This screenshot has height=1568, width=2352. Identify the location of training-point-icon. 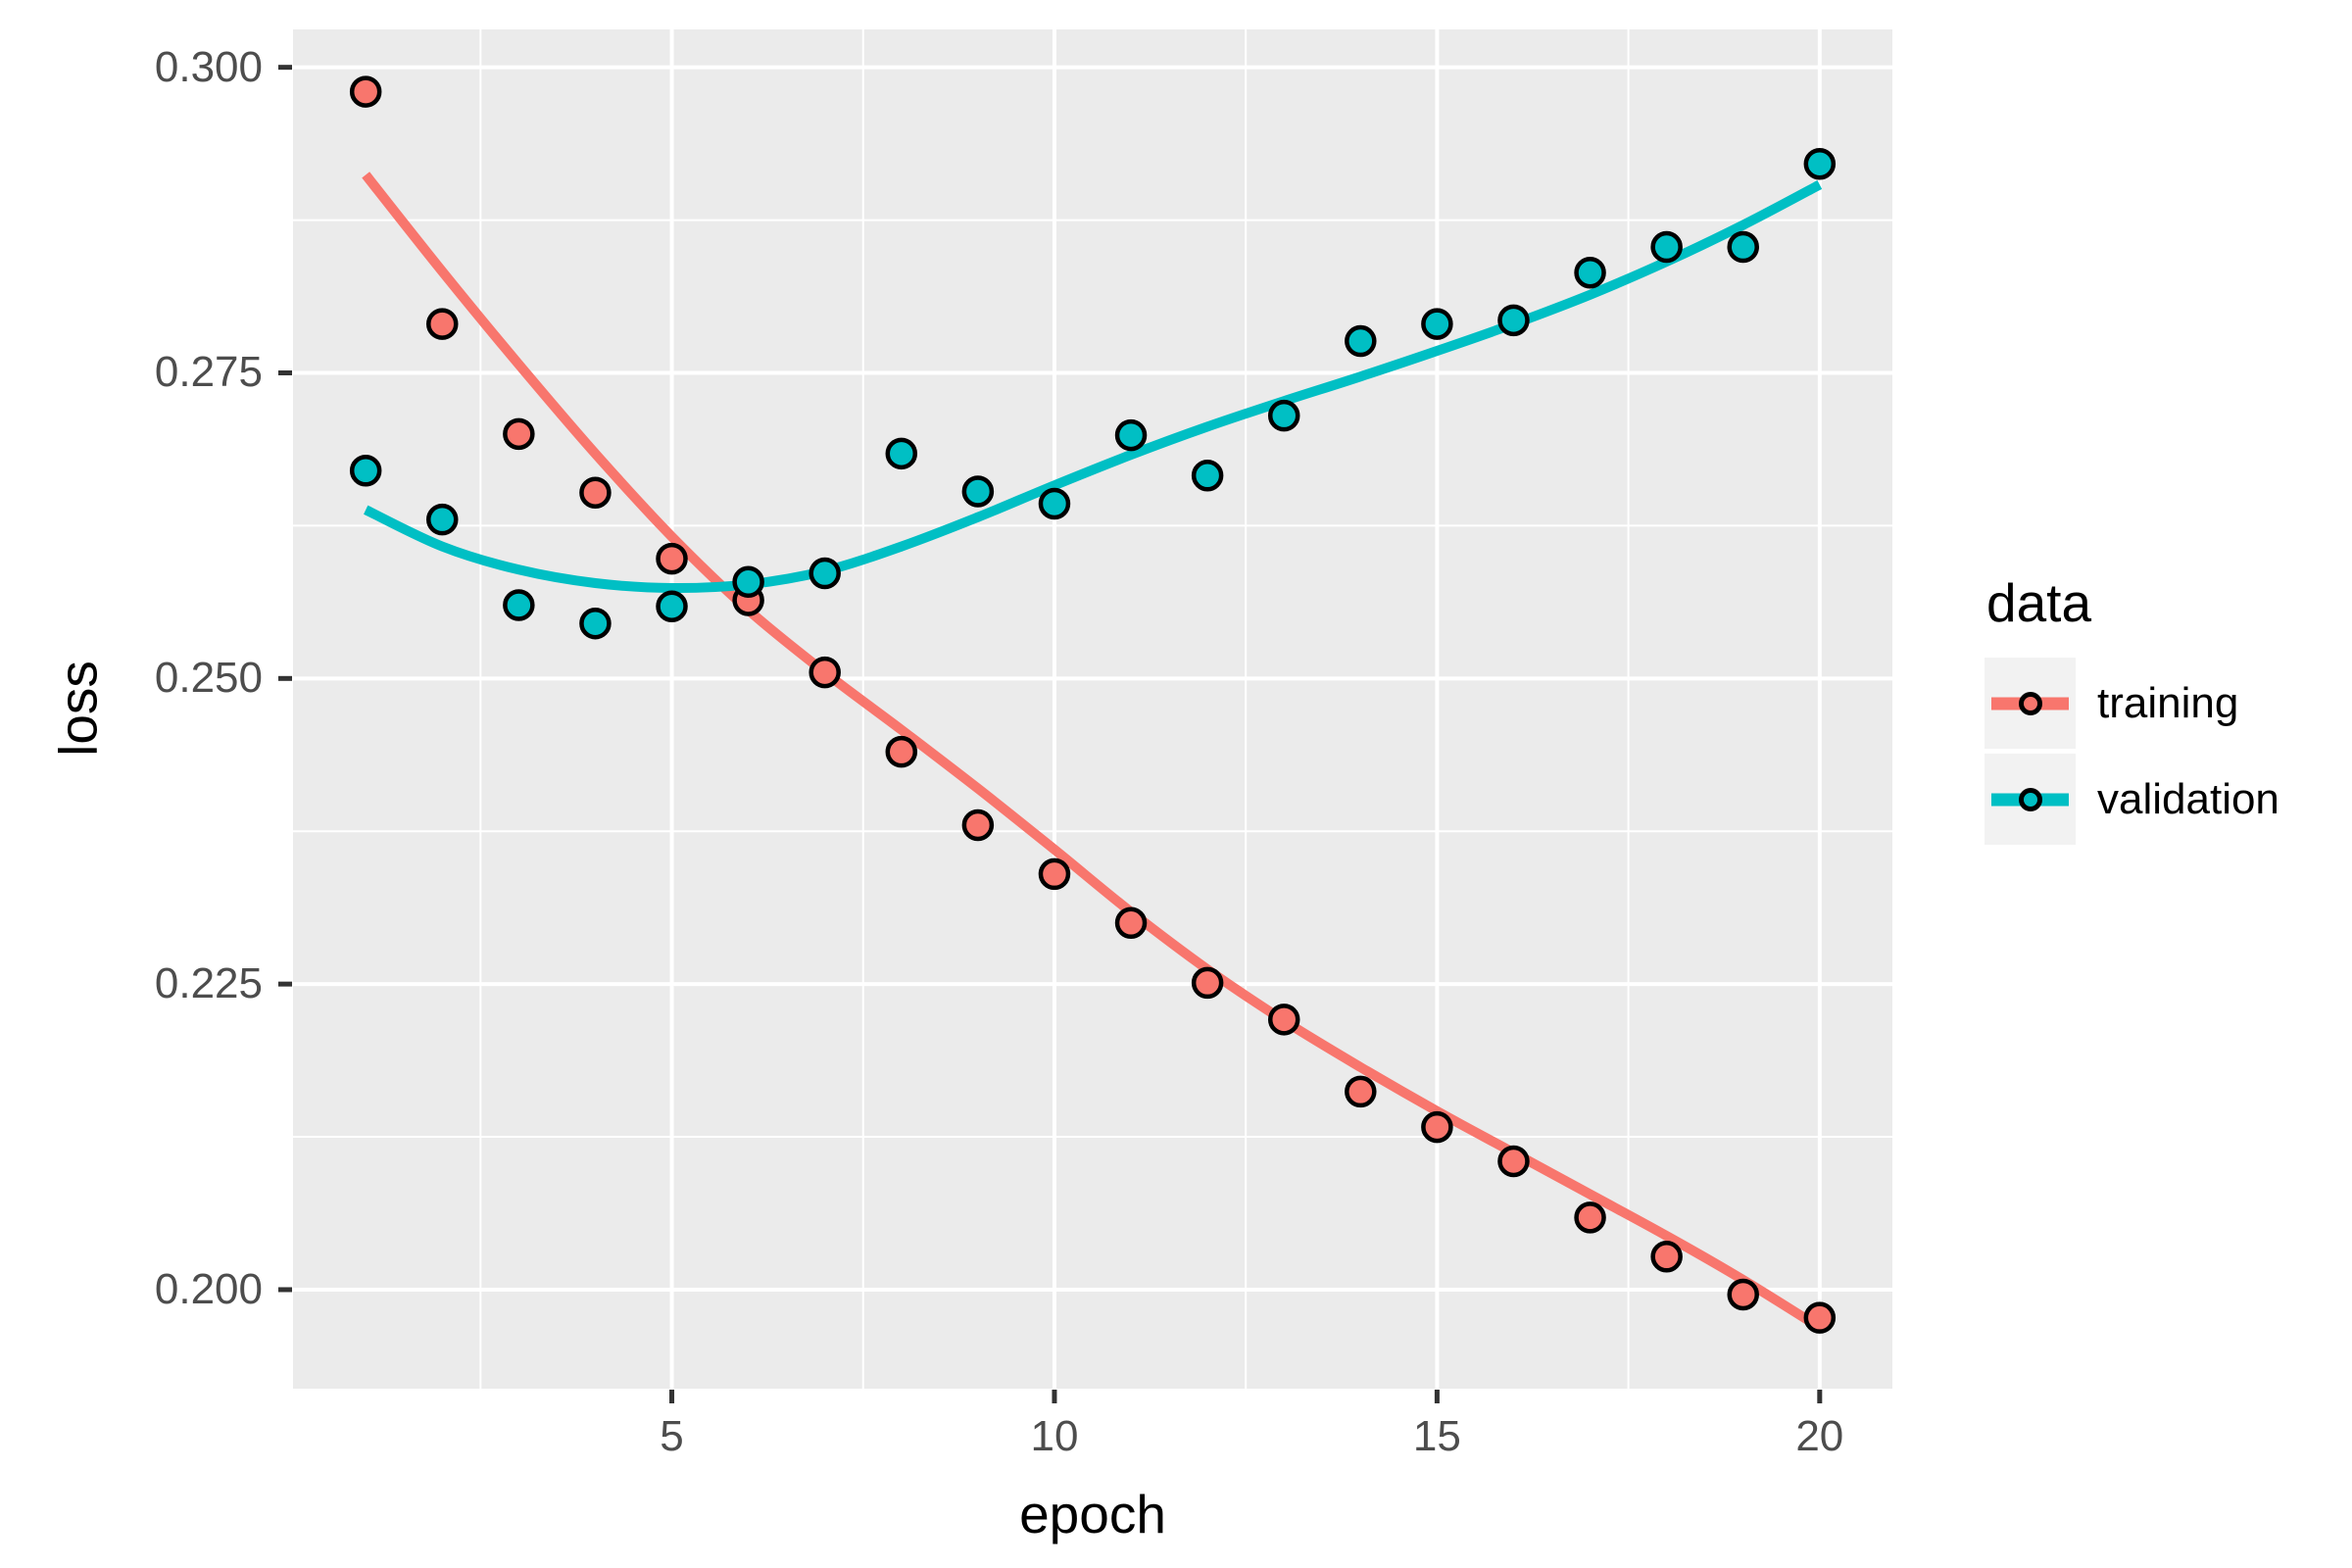
(2030, 703).